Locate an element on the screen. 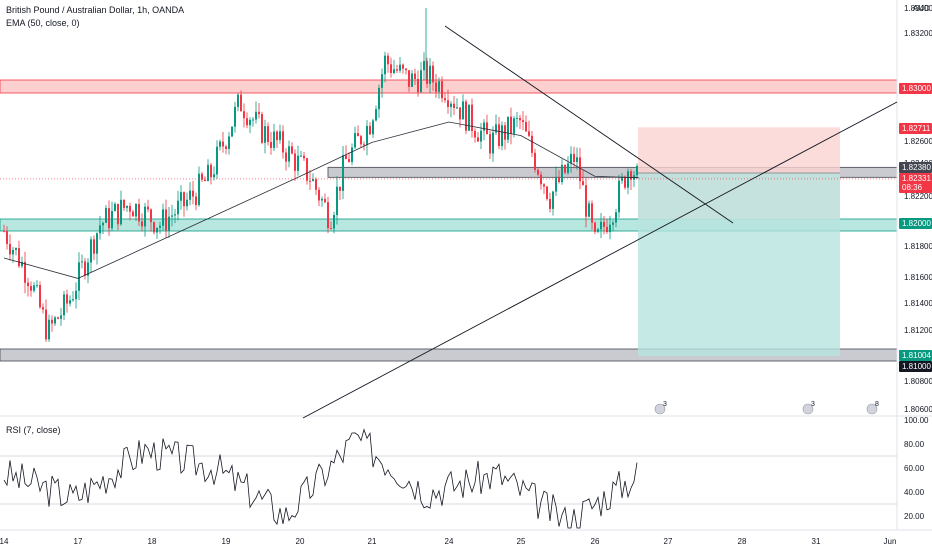 This screenshot has width=932, height=550. rsi-tick-label: 60.00 is located at coordinates (914, 468).